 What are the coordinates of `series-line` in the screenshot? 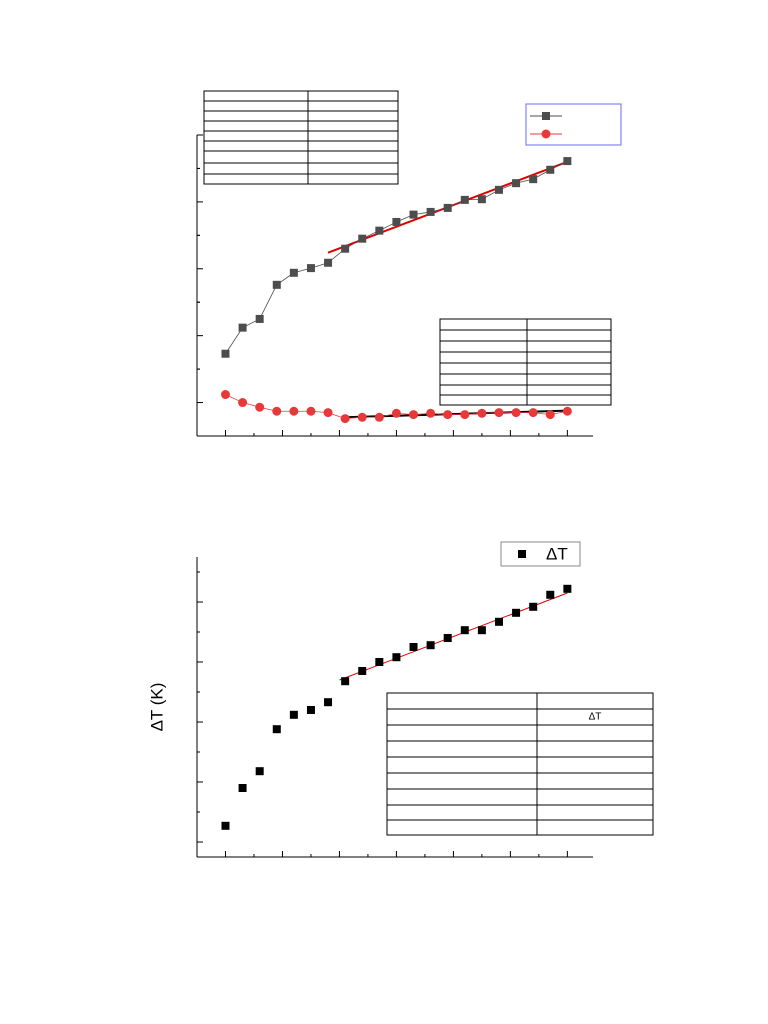 It's located at (396, 257).